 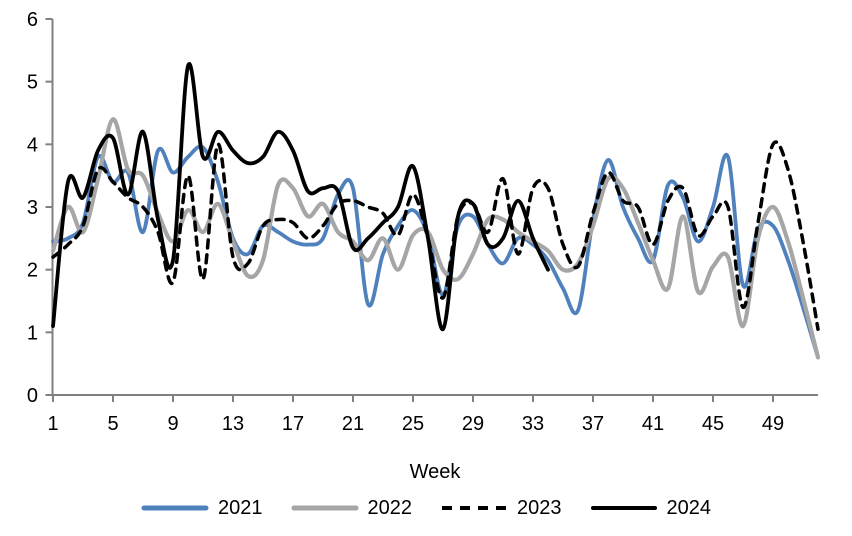 I want to click on legend-line-sample-2023, so click(x=474, y=508).